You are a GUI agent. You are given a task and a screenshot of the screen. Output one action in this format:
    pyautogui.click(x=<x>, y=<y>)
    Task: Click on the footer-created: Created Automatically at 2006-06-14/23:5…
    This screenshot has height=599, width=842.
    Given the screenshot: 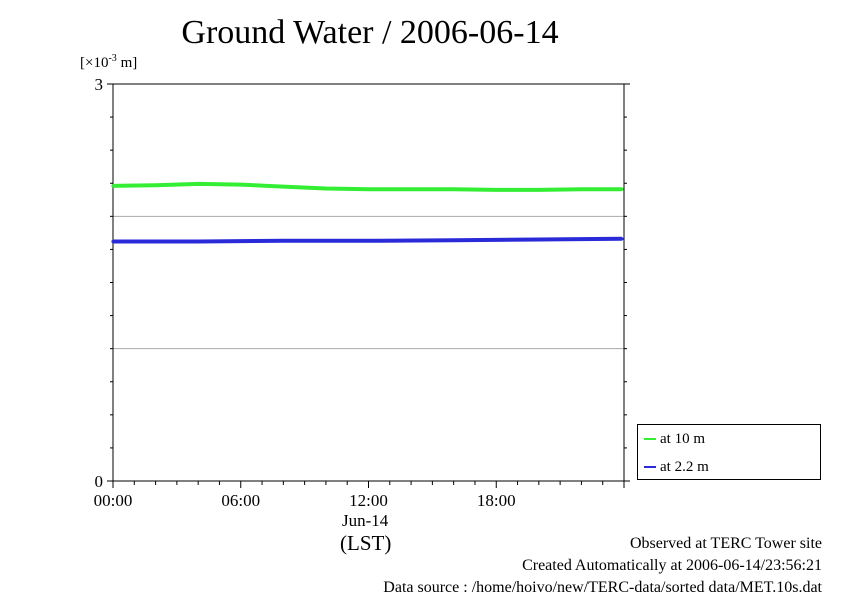 What is the action you would take?
    pyautogui.click(x=672, y=565)
    